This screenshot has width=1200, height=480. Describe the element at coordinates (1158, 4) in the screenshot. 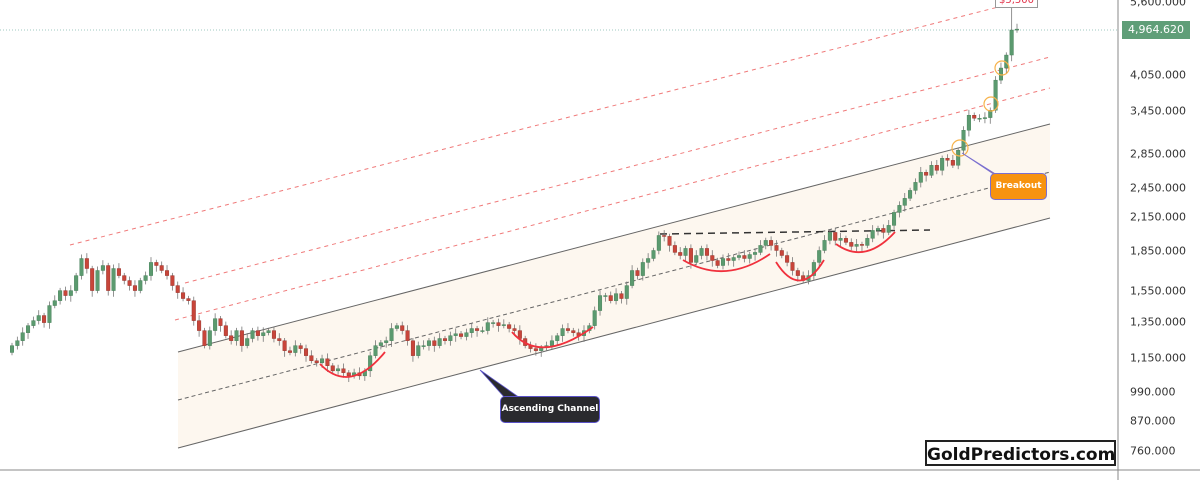

I see `y-tick-label: 5,600.000` at that location.